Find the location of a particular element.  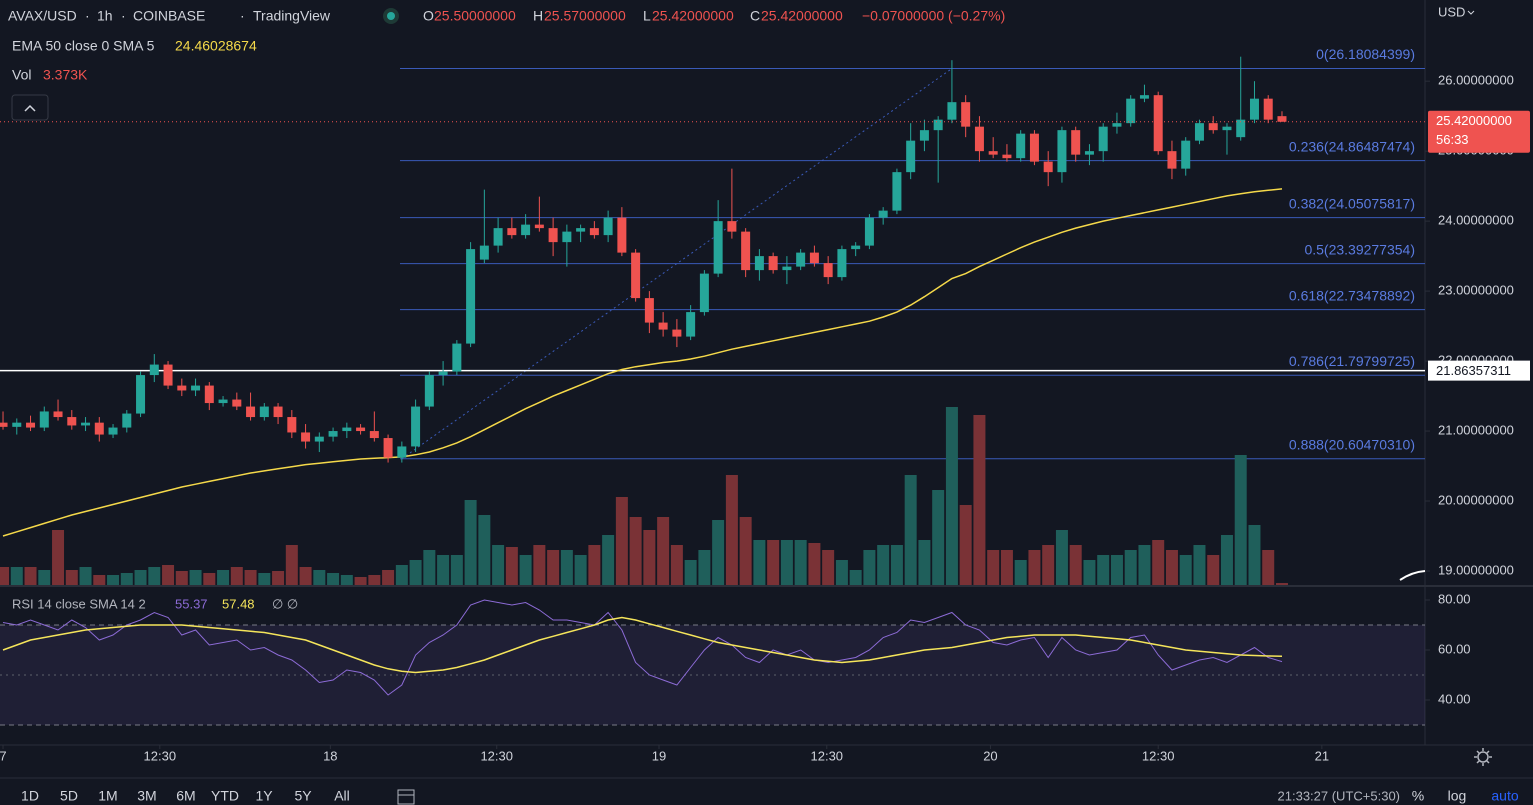

calendar-icon is located at coordinates (406, 797).